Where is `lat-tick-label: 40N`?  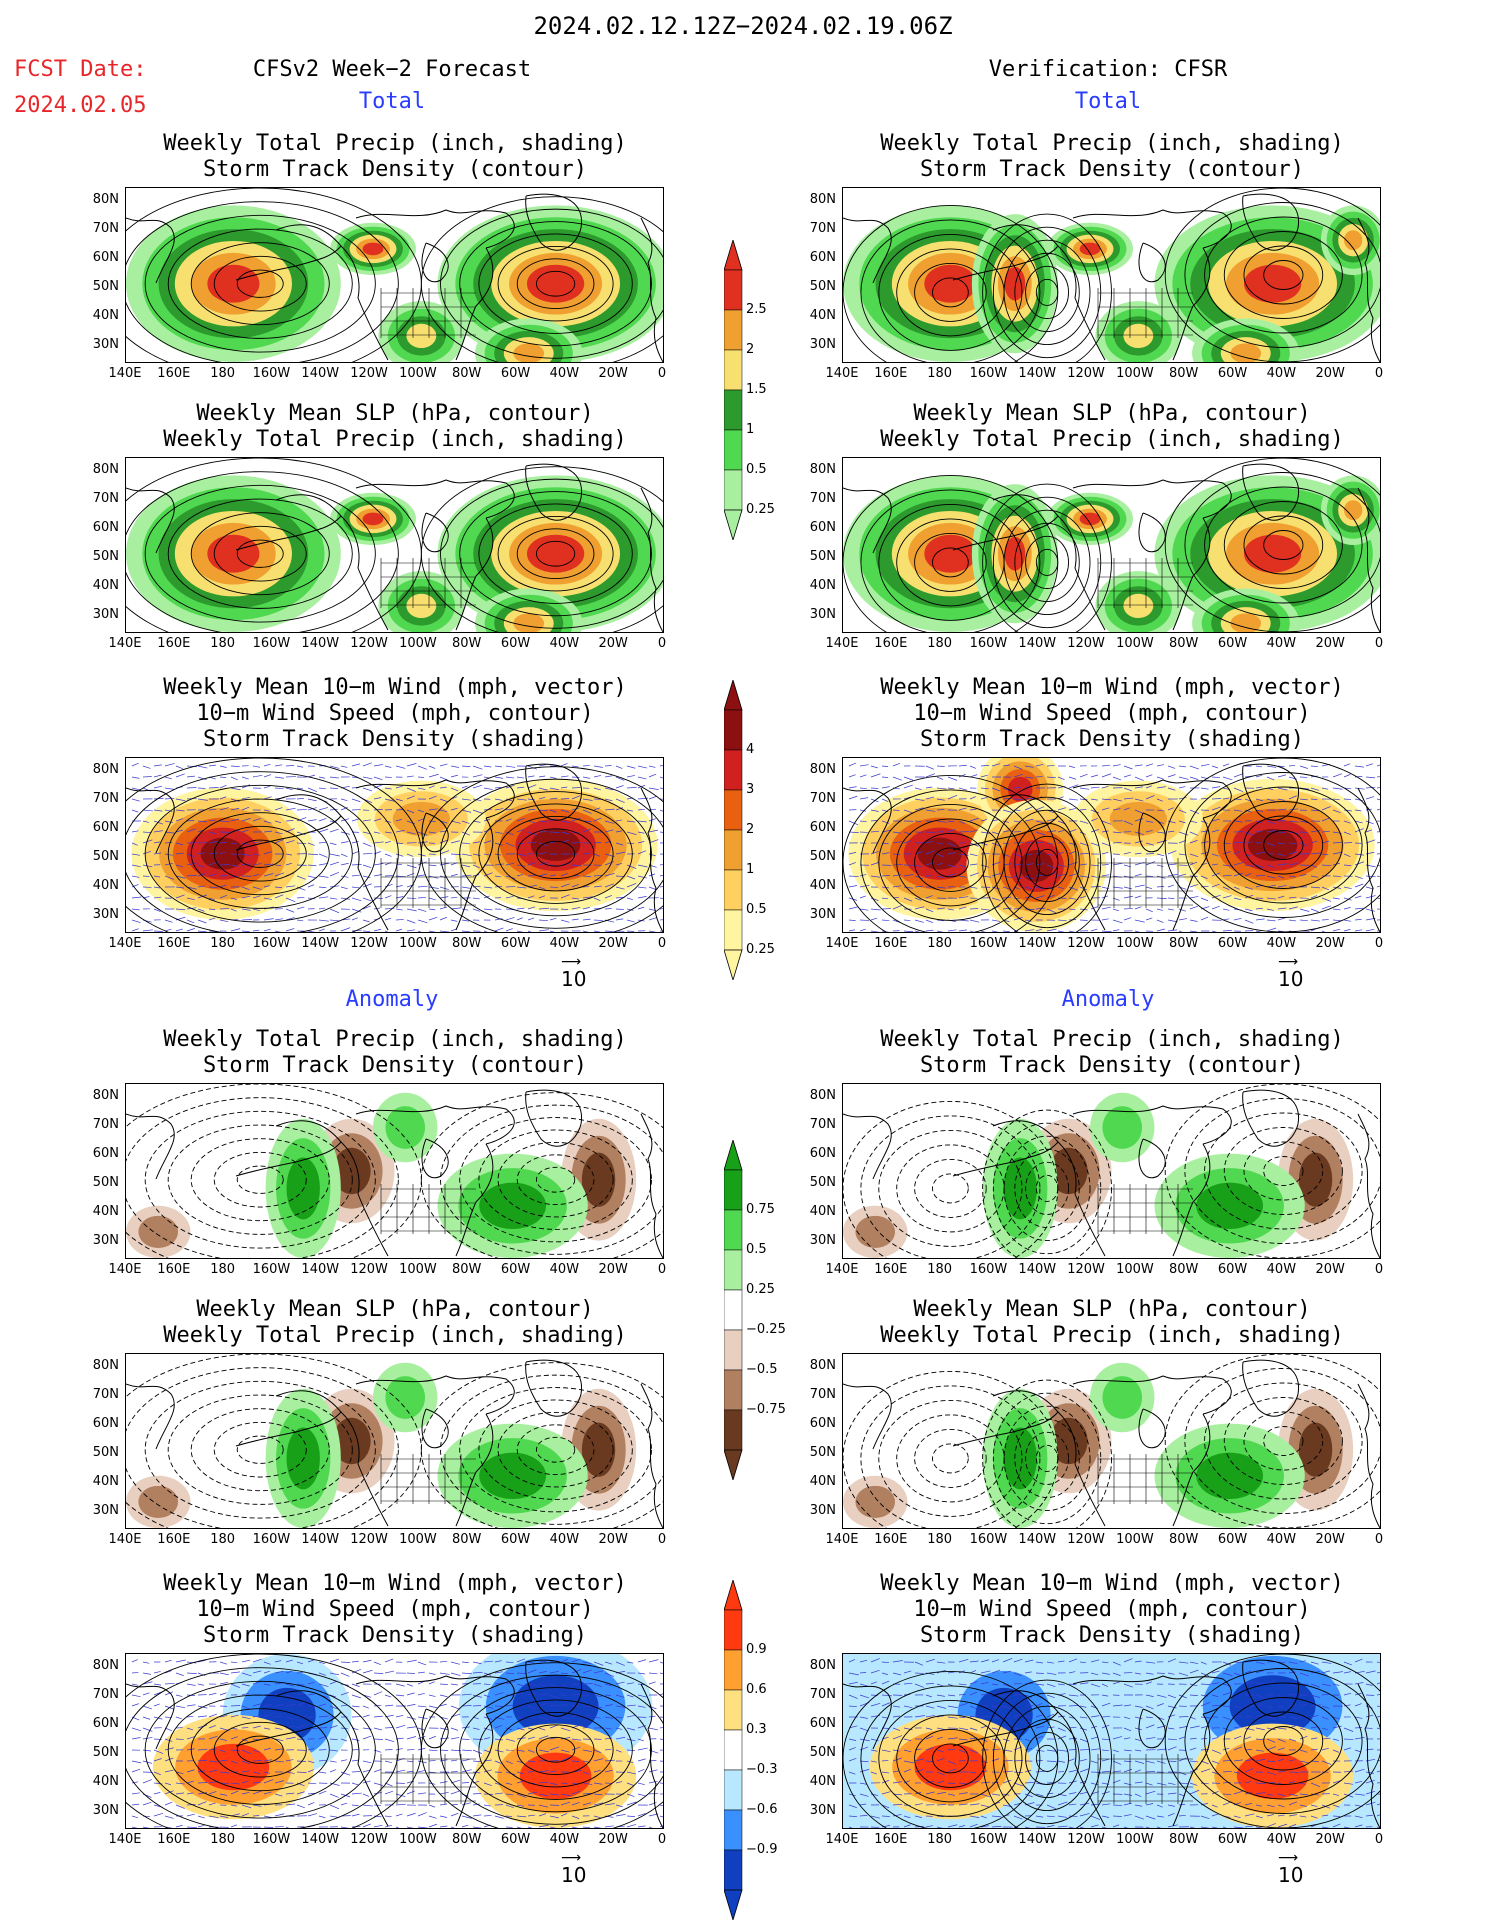 lat-tick-label: 40N is located at coordinates (822, 1781).